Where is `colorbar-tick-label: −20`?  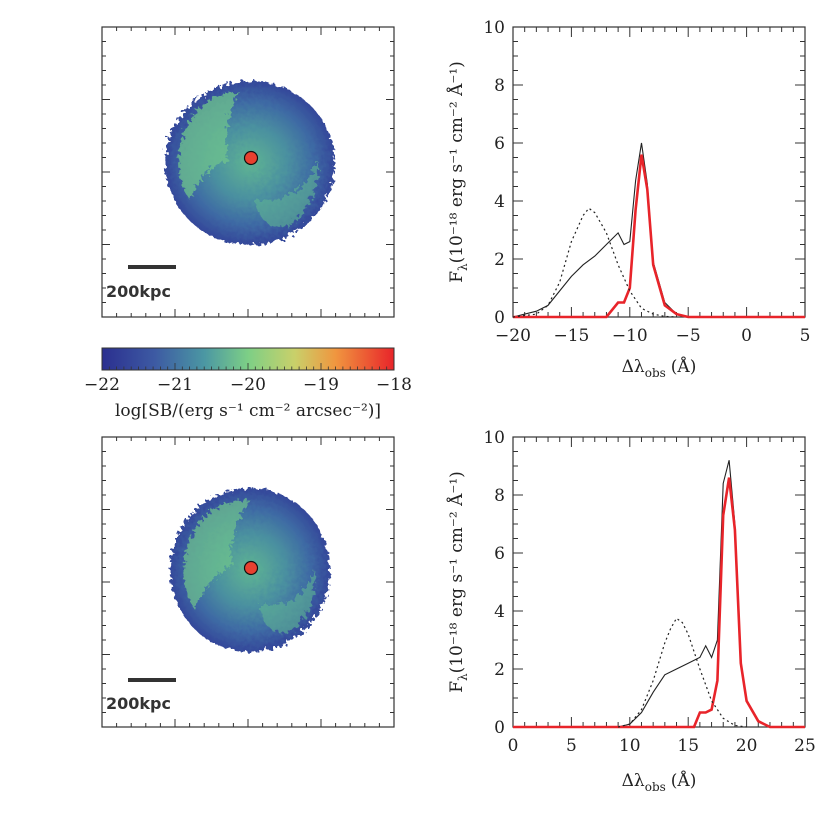 colorbar-tick-label: −20 is located at coordinates (248, 385).